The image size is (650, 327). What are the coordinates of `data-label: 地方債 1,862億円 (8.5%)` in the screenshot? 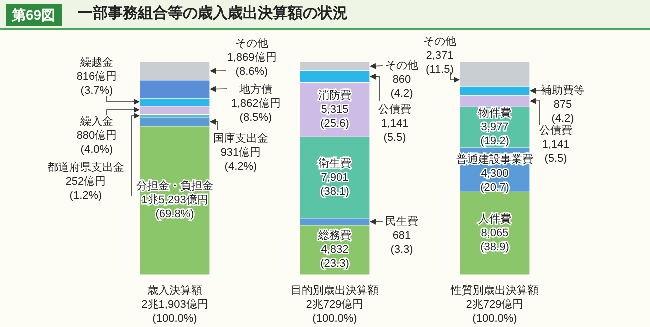 It's located at (256, 103).